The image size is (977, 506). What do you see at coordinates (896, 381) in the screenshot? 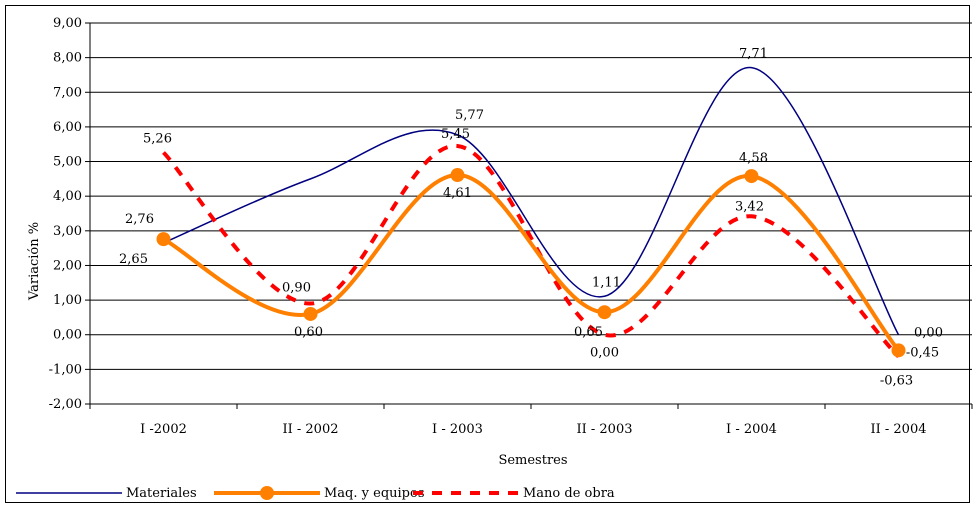
I see `data-label-2-5: -0,63` at bounding box center [896, 381].